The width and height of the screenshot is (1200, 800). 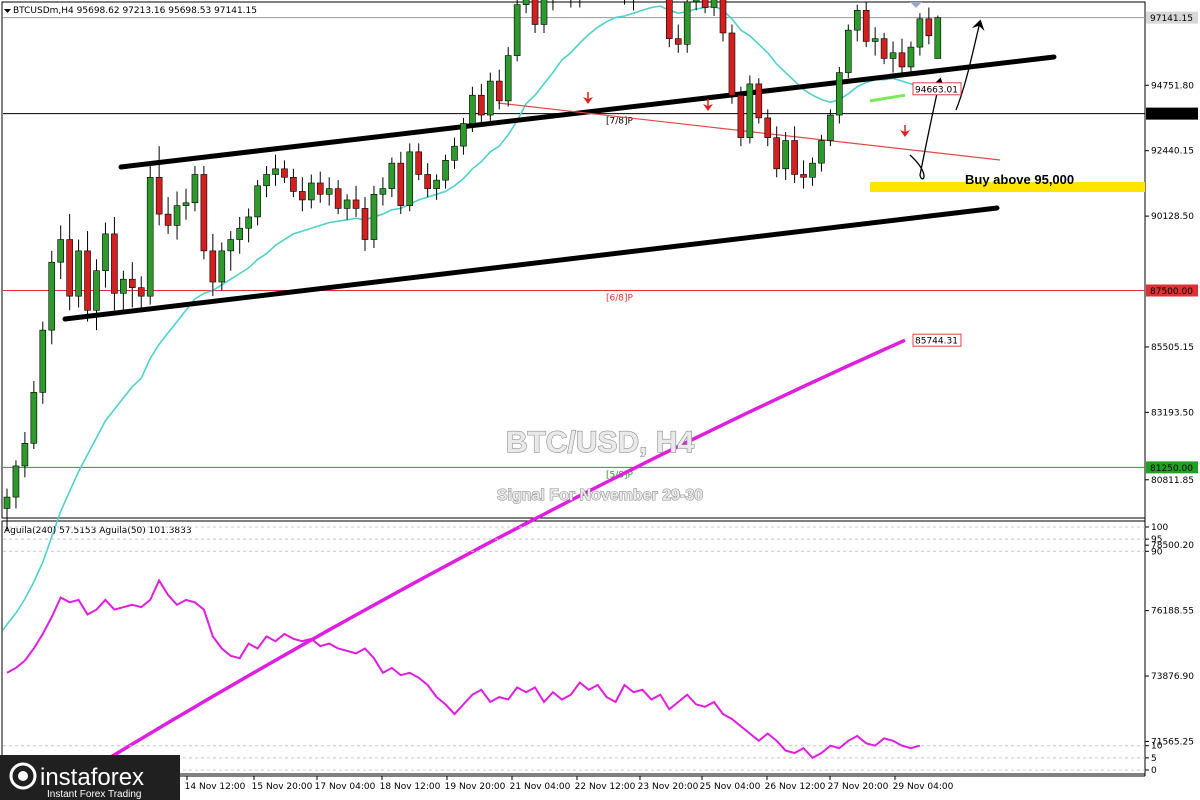 I want to click on buy-signal-text: Buy above 95,000, so click(x=1019, y=179).